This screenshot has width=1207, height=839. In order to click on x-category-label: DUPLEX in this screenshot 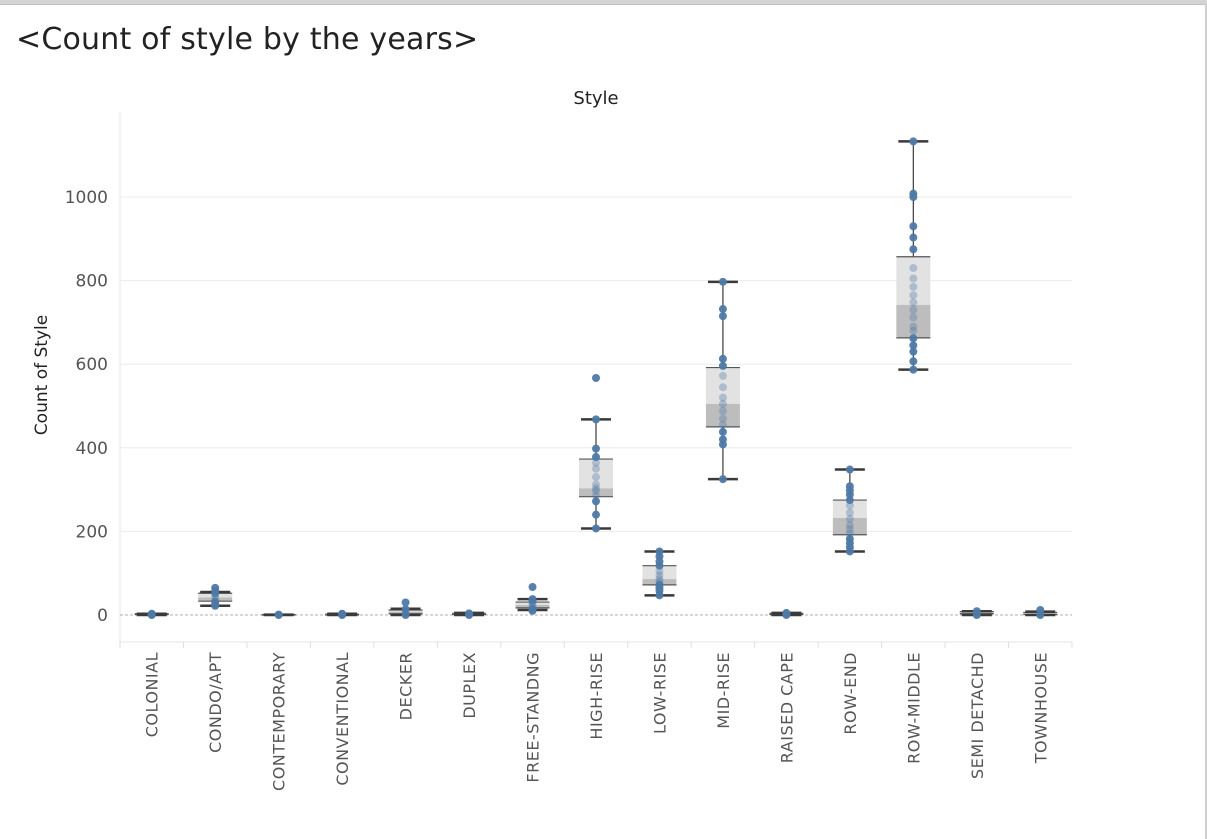, I will do `click(469, 685)`.